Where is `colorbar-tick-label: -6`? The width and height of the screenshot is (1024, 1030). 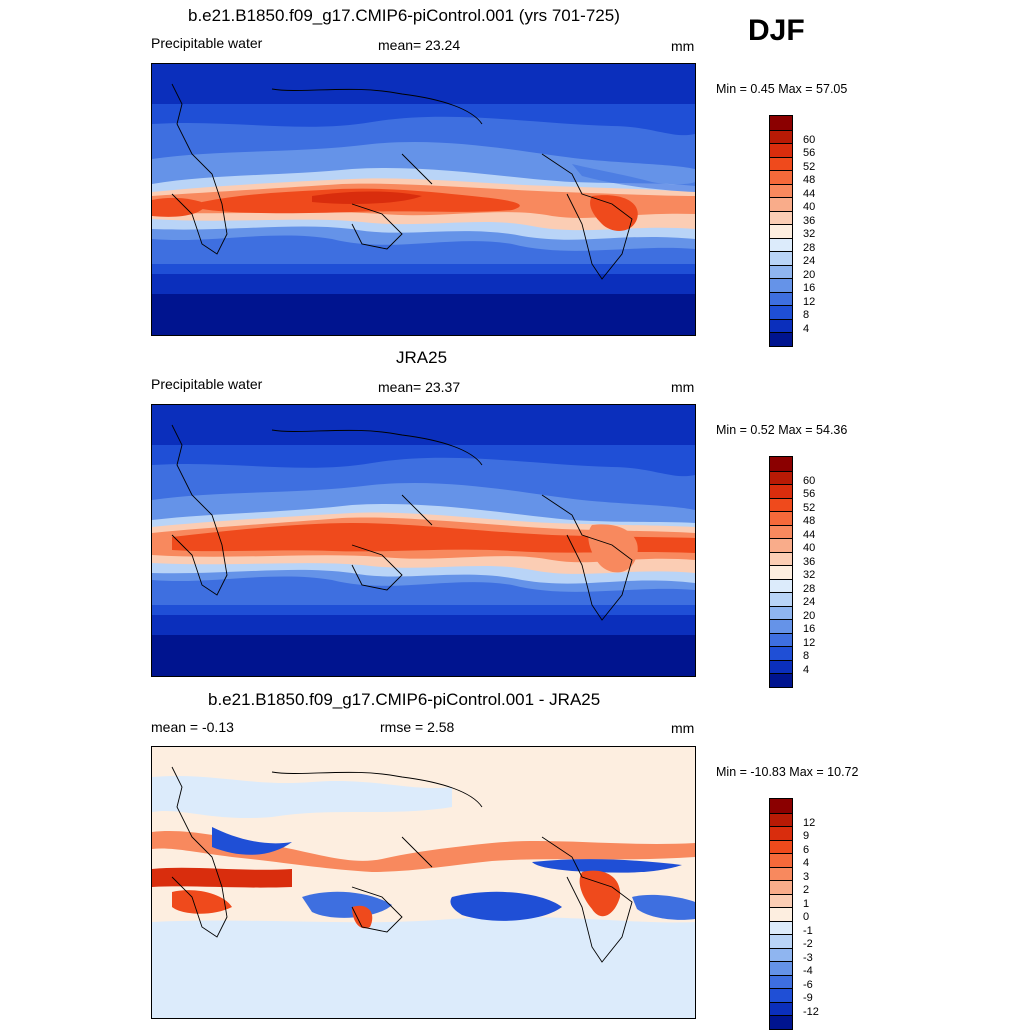 colorbar-tick-label: -6 is located at coordinates (808, 984).